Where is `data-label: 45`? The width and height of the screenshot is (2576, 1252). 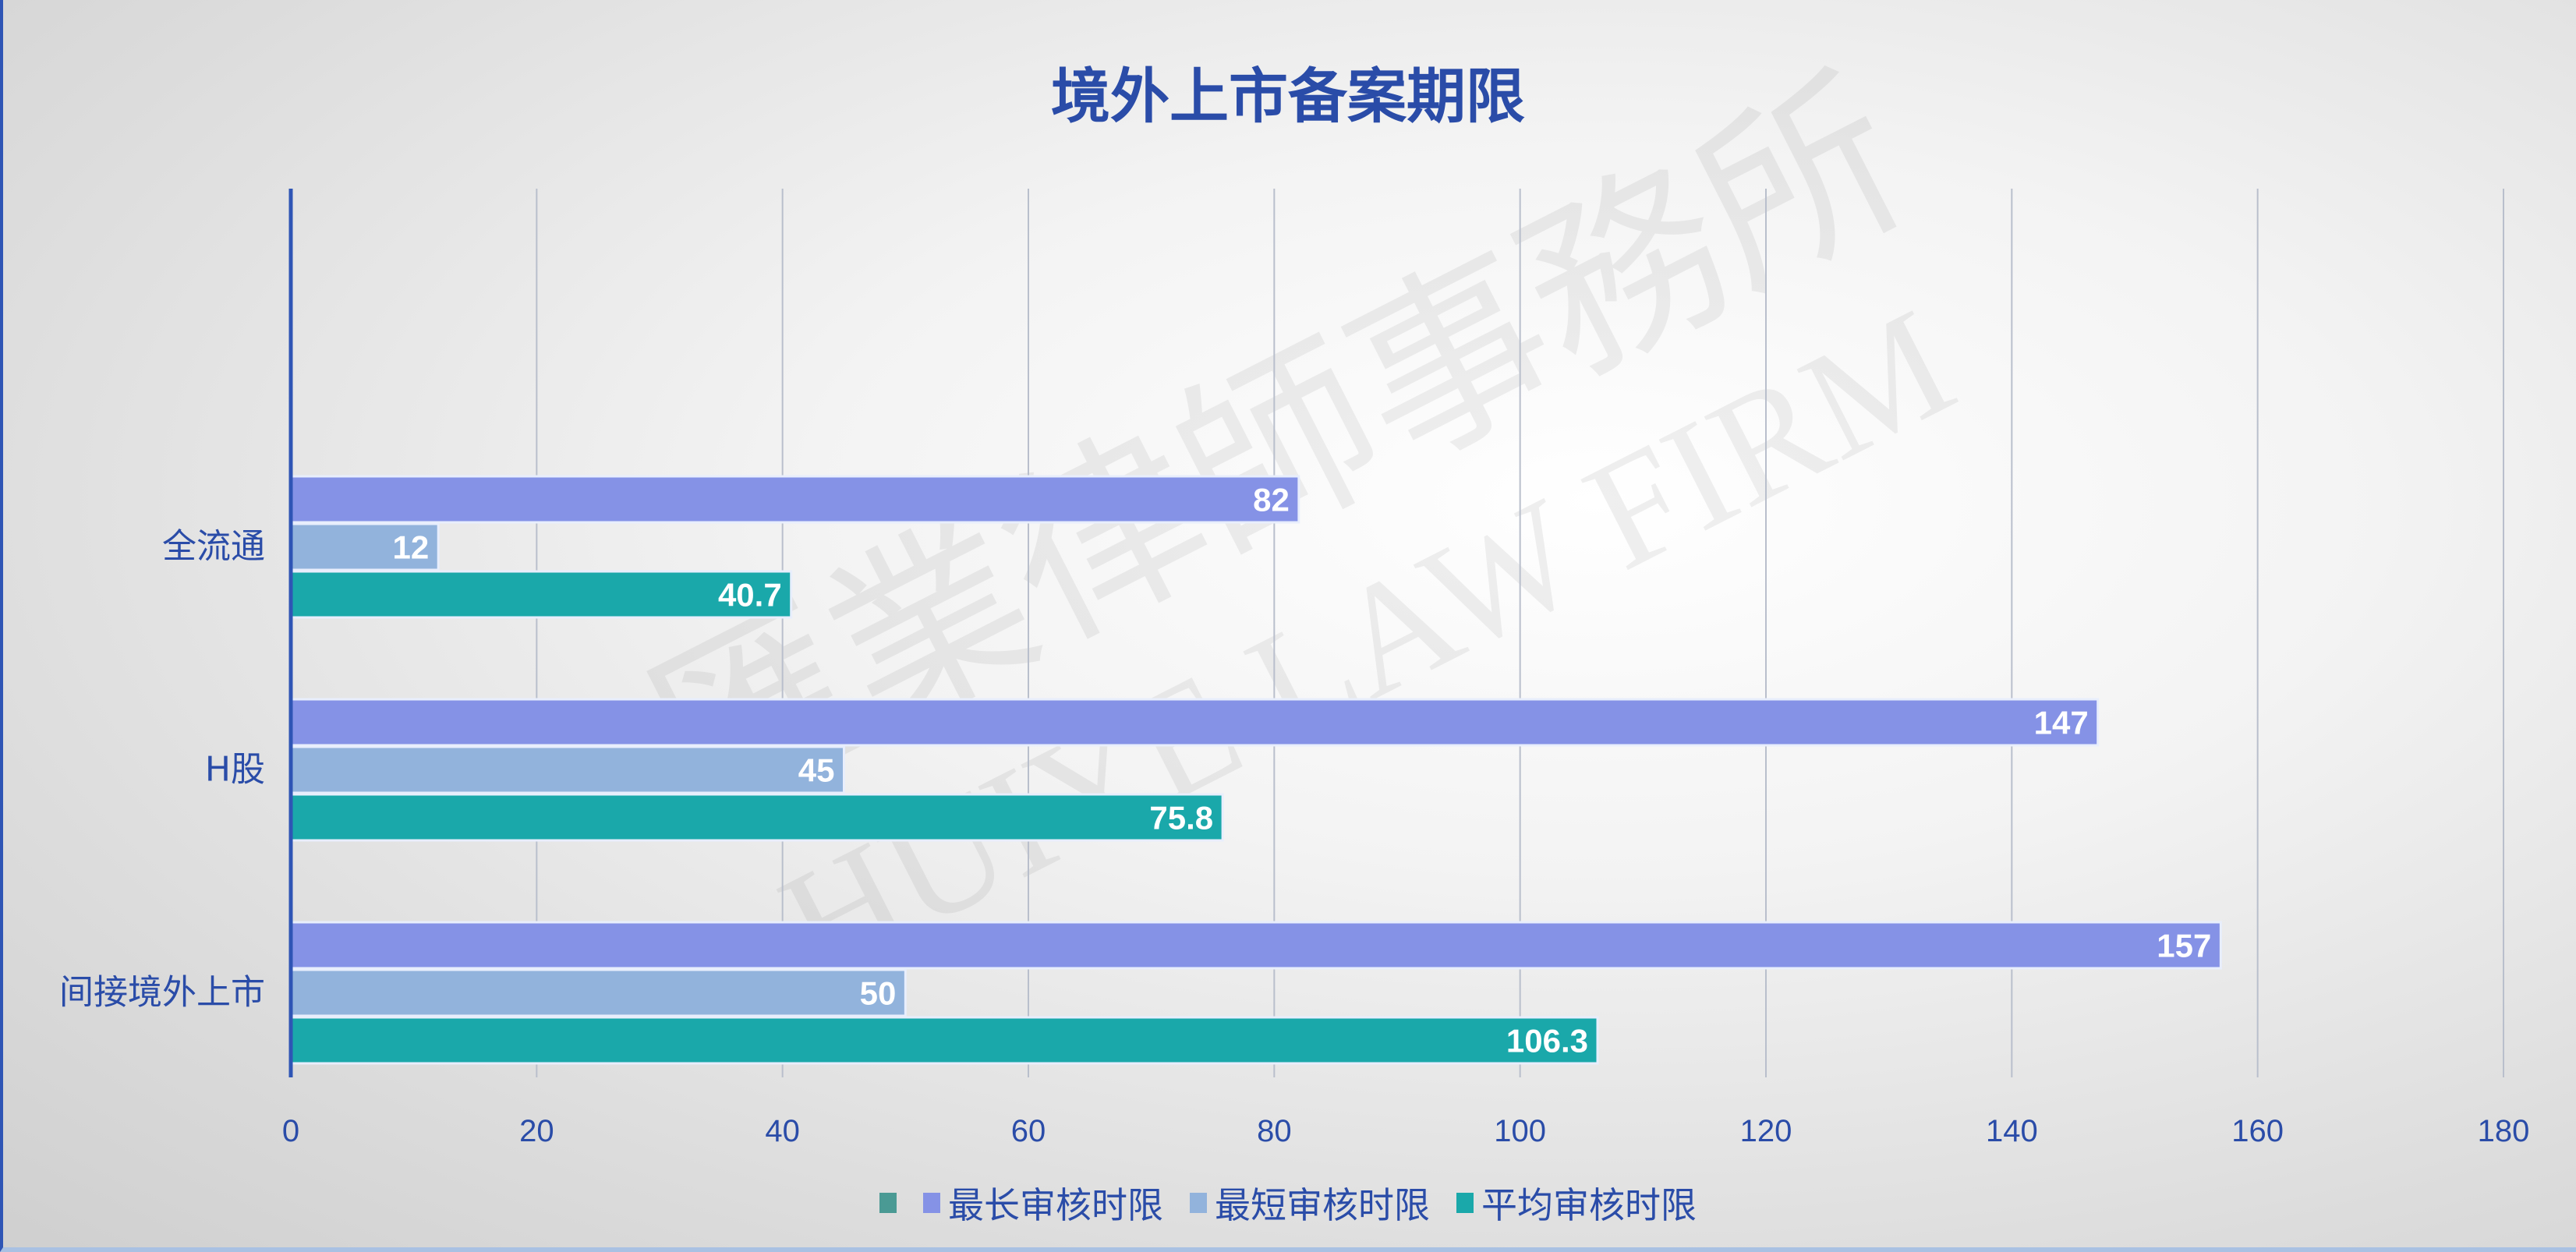 data-label: 45 is located at coordinates (816, 770).